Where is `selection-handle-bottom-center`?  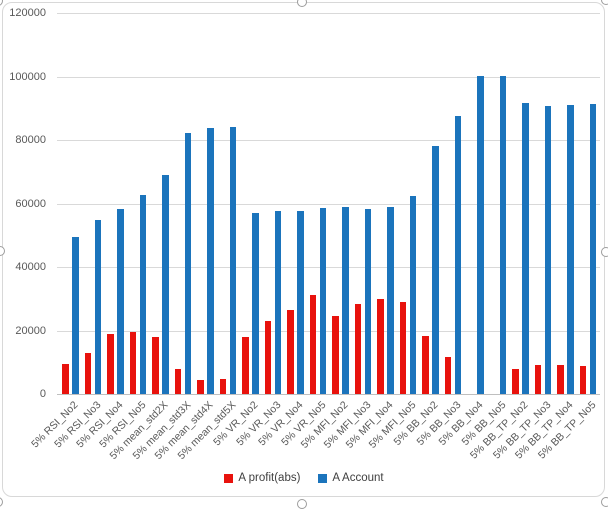
selection-handle-bottom-center is located at coordinates (302, 504).